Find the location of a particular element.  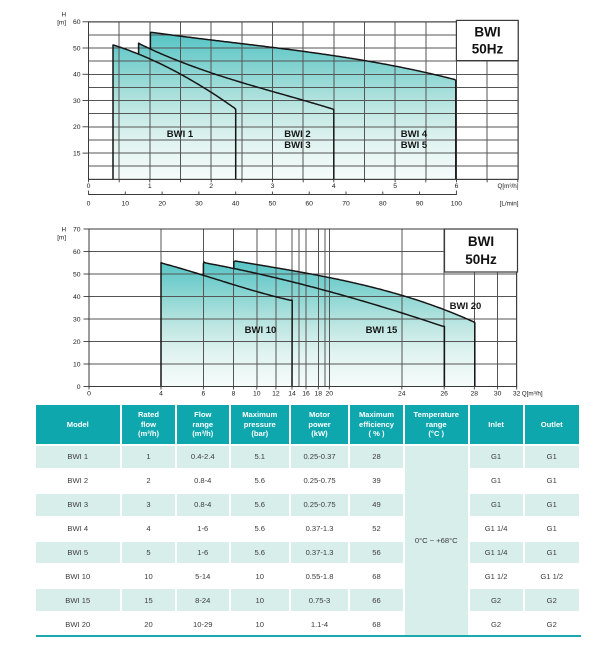

svg-text: 15 is located at coordinates (77, 154).